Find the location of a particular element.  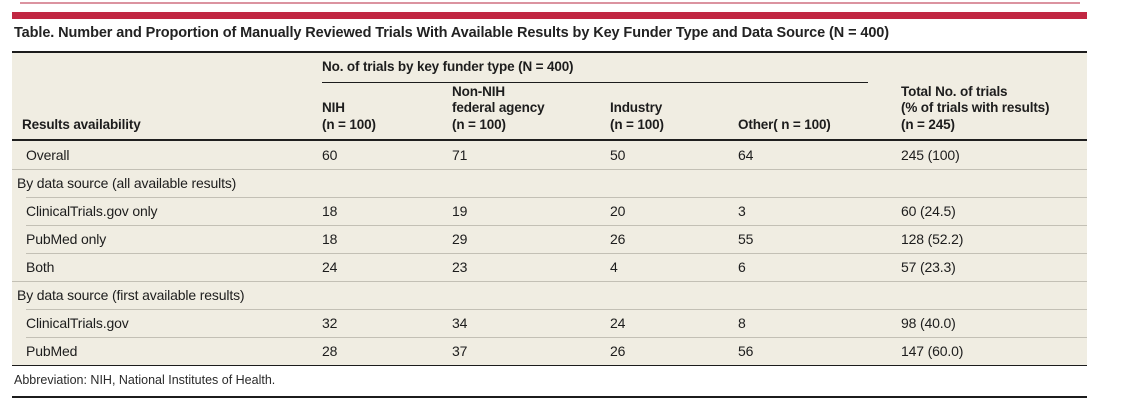

cell-nih: 24 is located at coordinates (330, 267).